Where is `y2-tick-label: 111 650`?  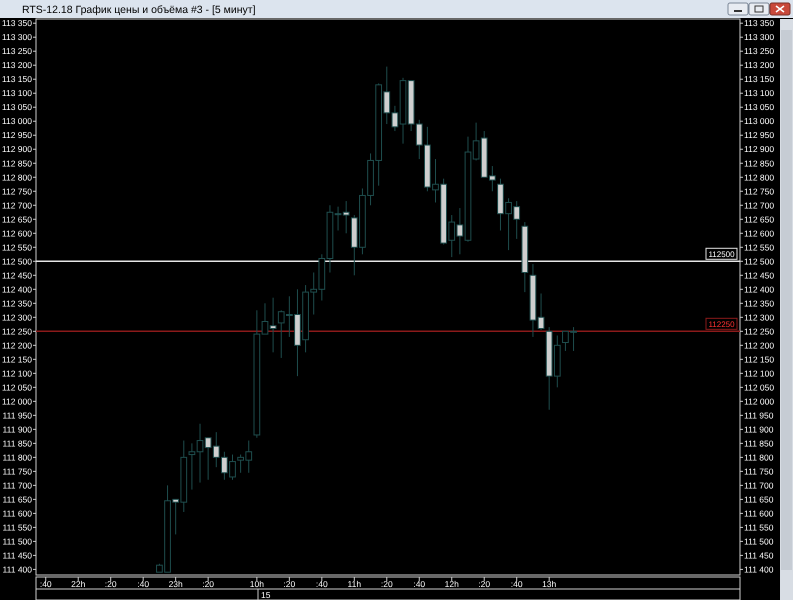
y2-tick-label: 111 650 is located at coordinates (759, 499).